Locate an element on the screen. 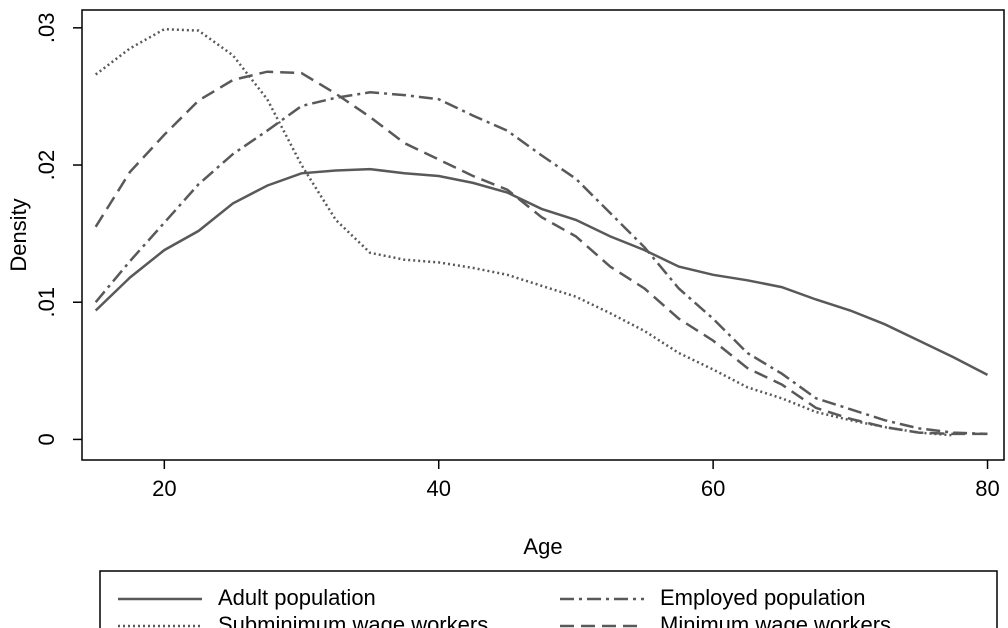 Image resolution: width=1008 pixels, height=628 pixels. x-tick-label: 60 is located at coordinates (713, 488).